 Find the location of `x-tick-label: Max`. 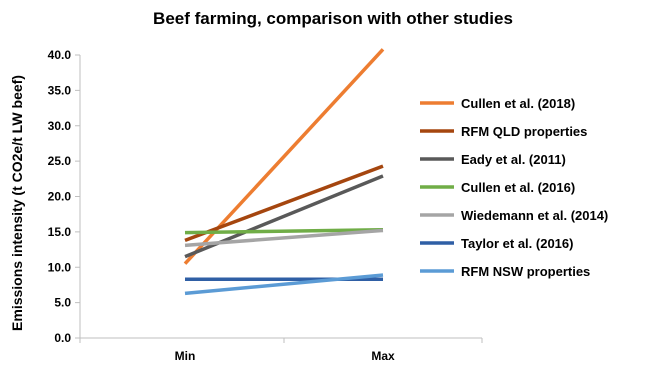

x-tick-label: Max is located at coordinates (383, 356).